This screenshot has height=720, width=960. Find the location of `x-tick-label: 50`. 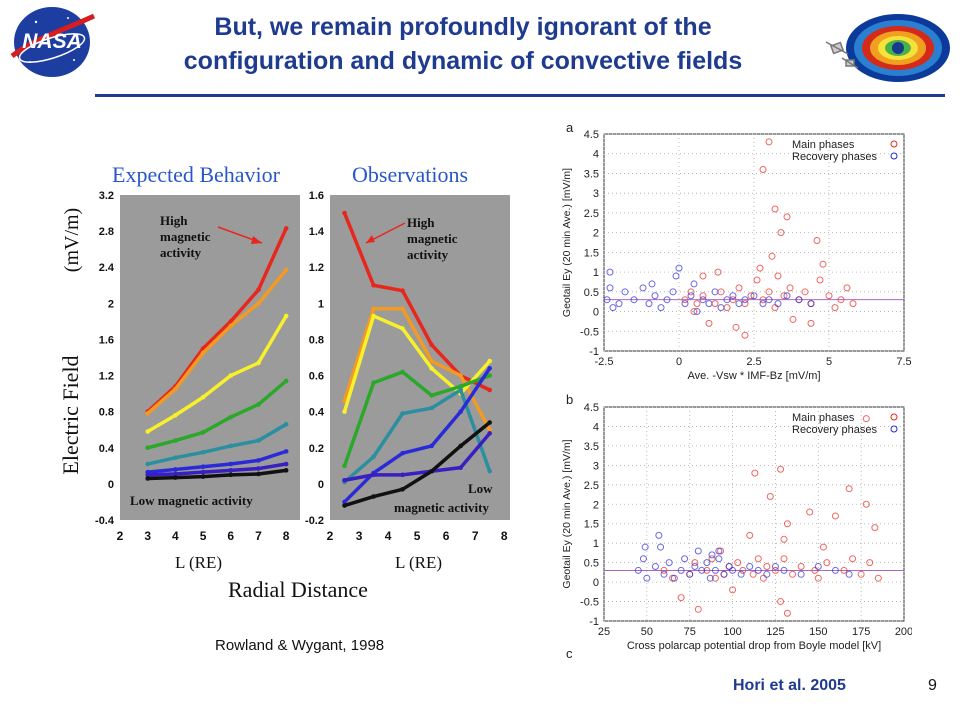

x-tick-label: 50 is located at coordinates (647, 632).